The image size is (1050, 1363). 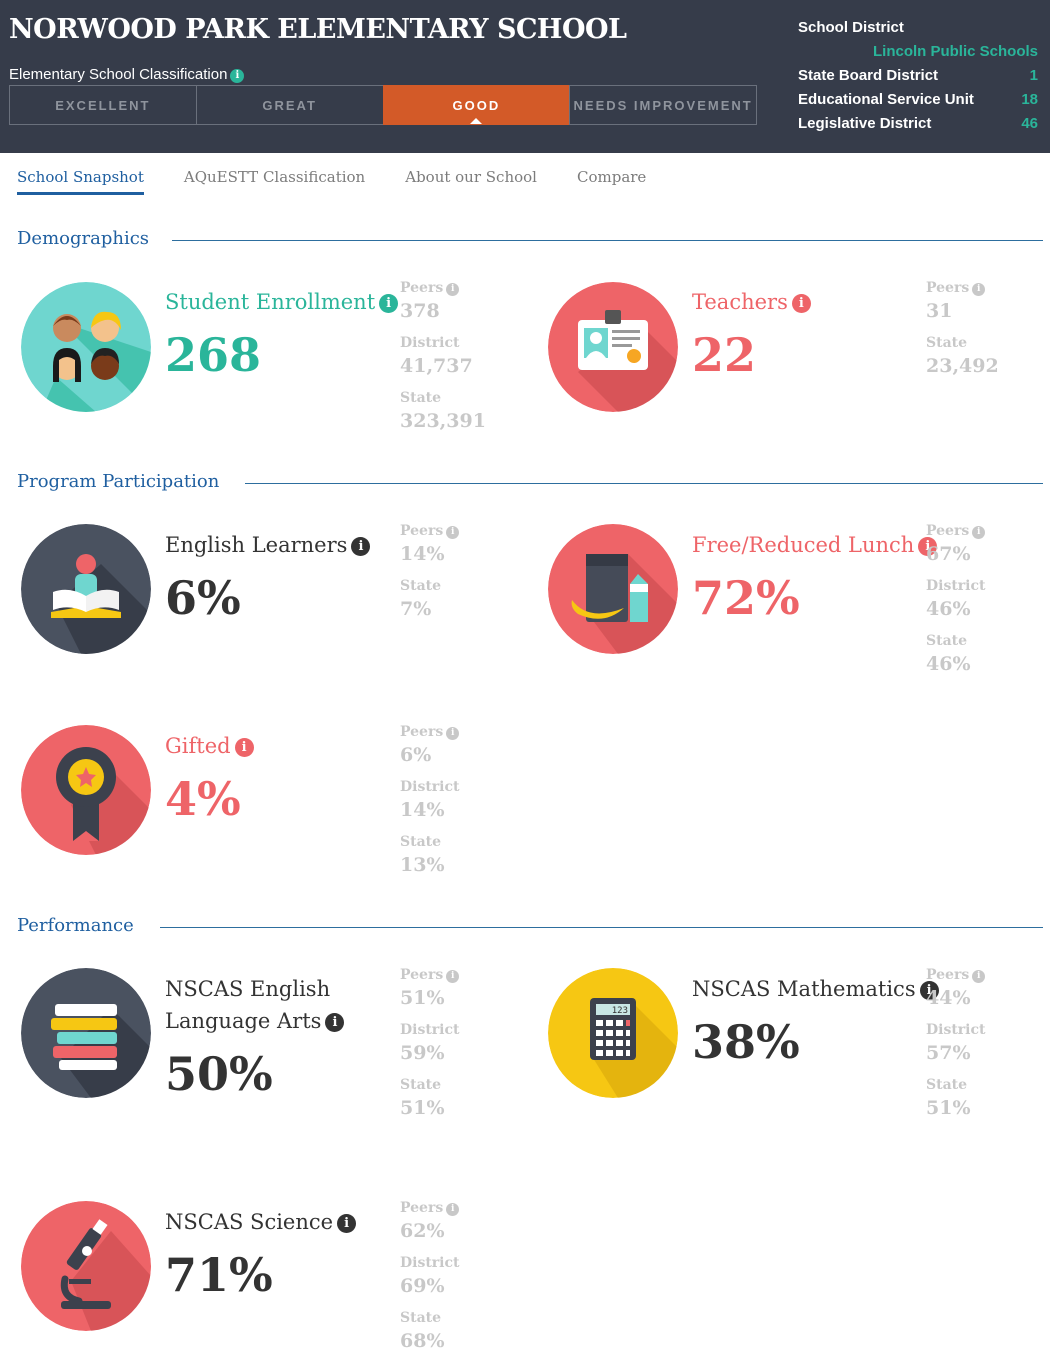 What do you see at coordinates (86, 589) in the screenshot?
I see `reader-book-icon` at bounding box center [86, 589].